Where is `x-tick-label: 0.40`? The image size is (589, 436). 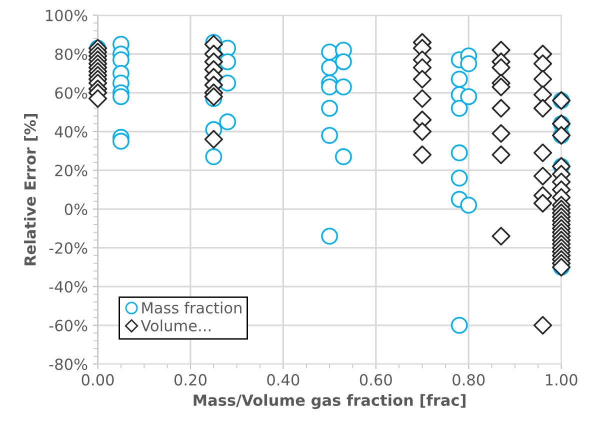 x-tick-label: 0.40 is located at coordinates (283, 380).